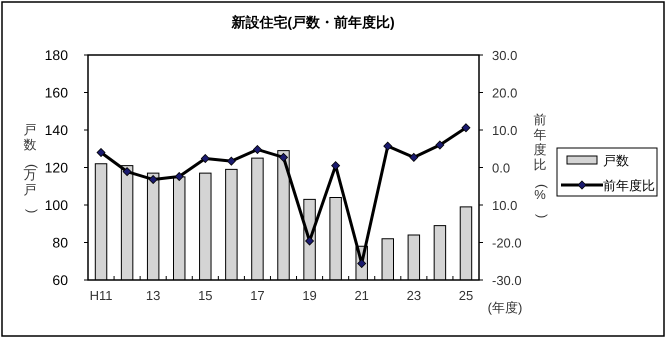 Image resolution: width=666 pixels, height=340 pixels. What do you see at coordinates (312, 22) in the screenshot?
I see `chart-title: 新設住宅(戸数・前年度比)` at bounding box center [312, 22].